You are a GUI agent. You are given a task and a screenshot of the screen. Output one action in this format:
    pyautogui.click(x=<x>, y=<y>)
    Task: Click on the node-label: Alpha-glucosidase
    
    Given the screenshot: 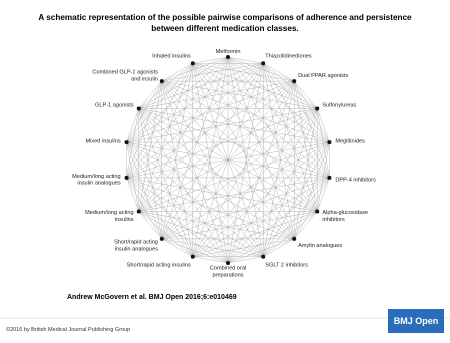 What is the action you would take?
    pyautogui.click(x=345, y=213)
    